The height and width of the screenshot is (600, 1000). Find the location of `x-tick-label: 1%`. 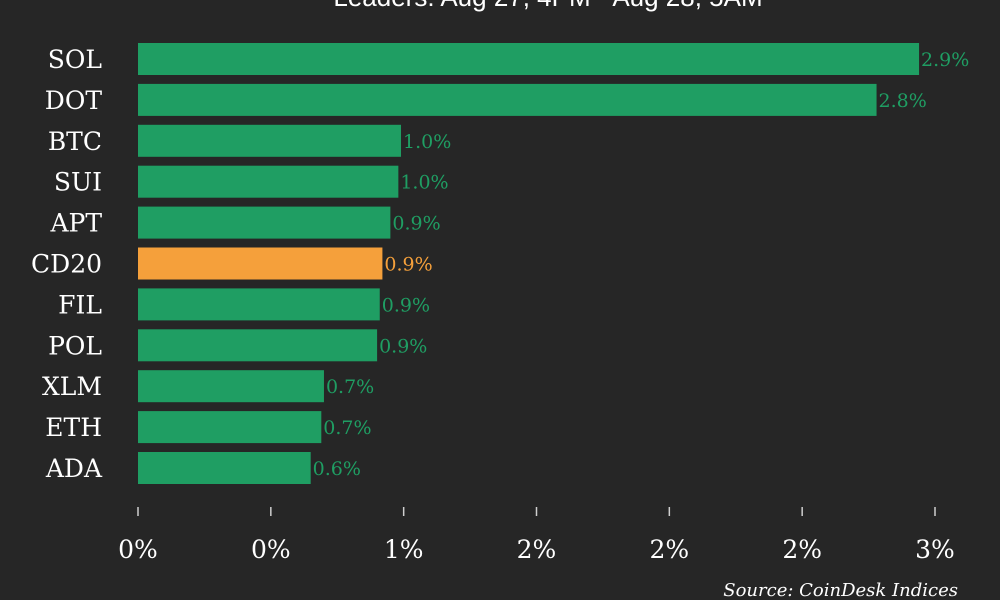

x-tick-label: 1% is located at coordinates (404, 549).